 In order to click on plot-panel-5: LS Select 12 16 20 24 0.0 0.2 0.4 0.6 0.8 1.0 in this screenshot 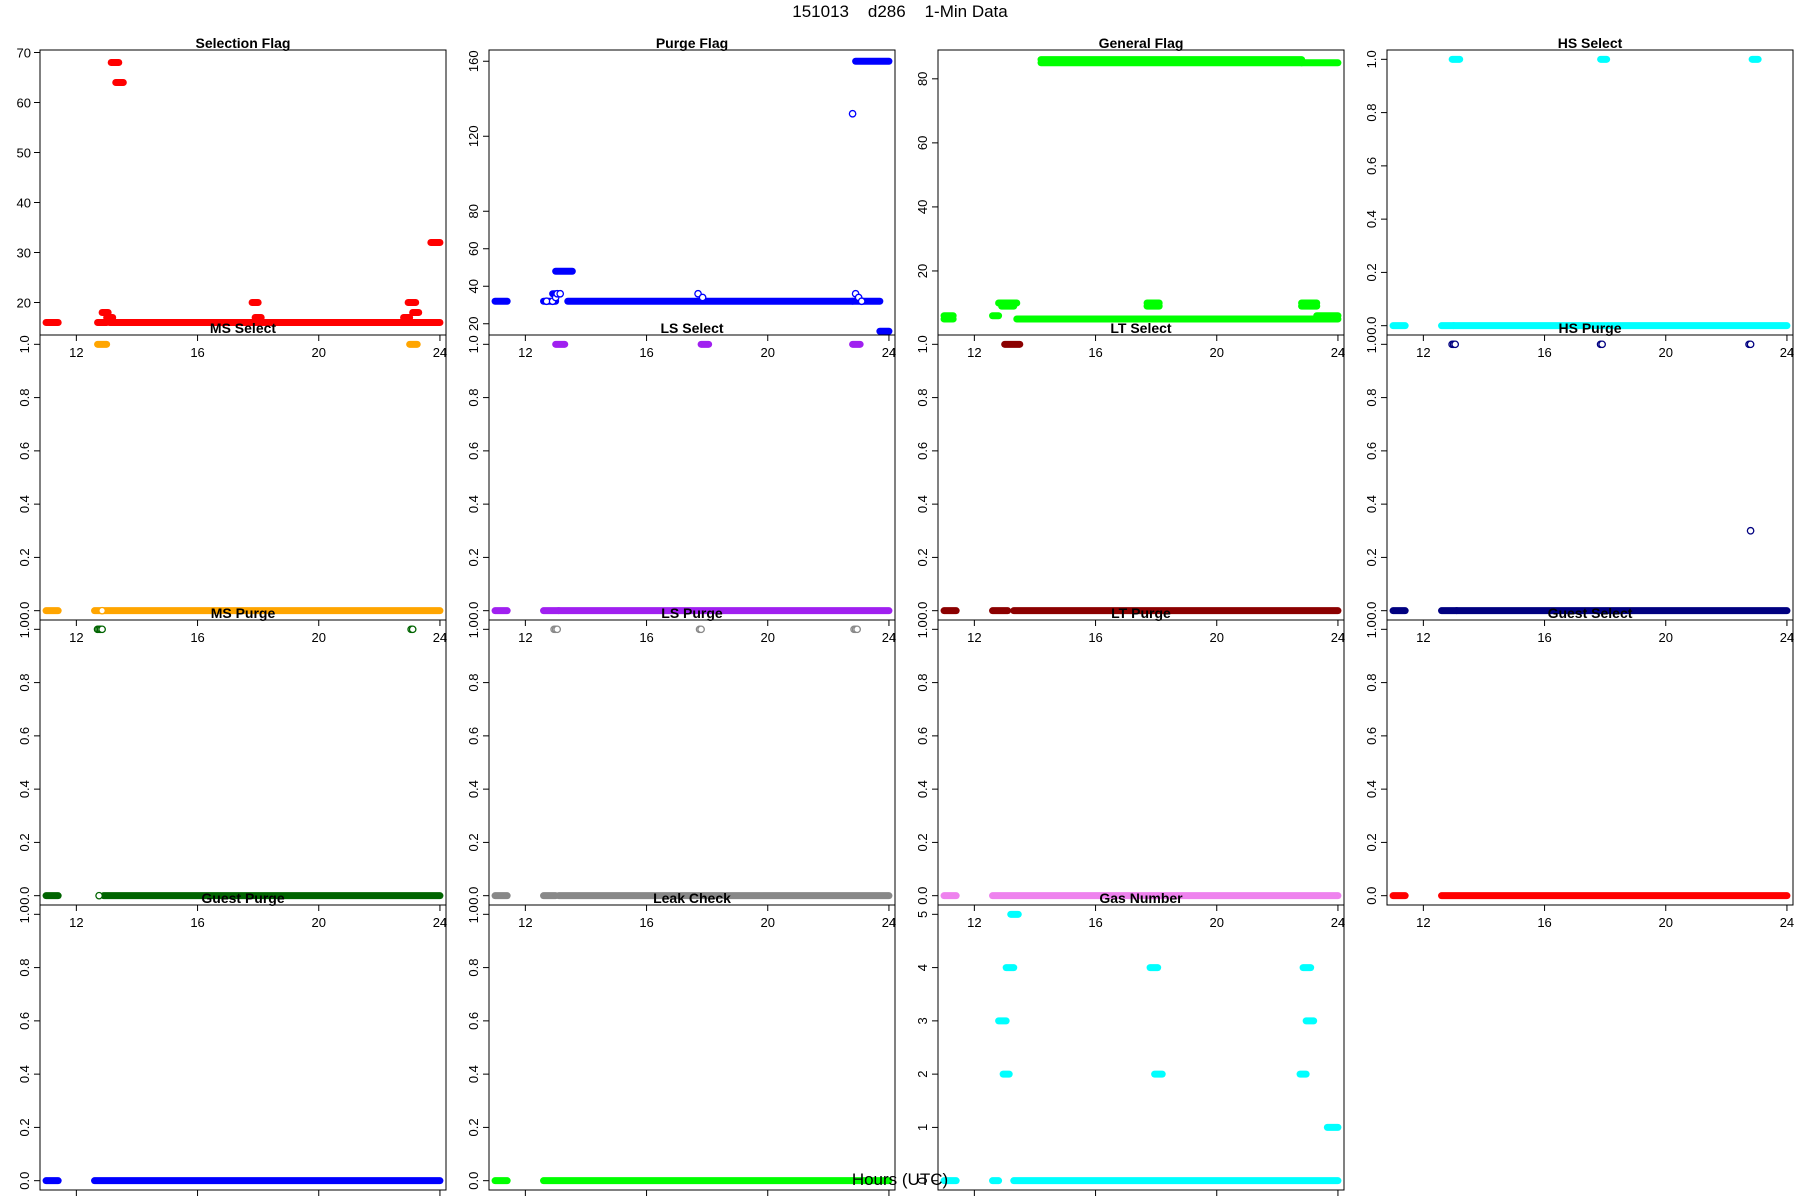, I will do `click(681, 482)`.